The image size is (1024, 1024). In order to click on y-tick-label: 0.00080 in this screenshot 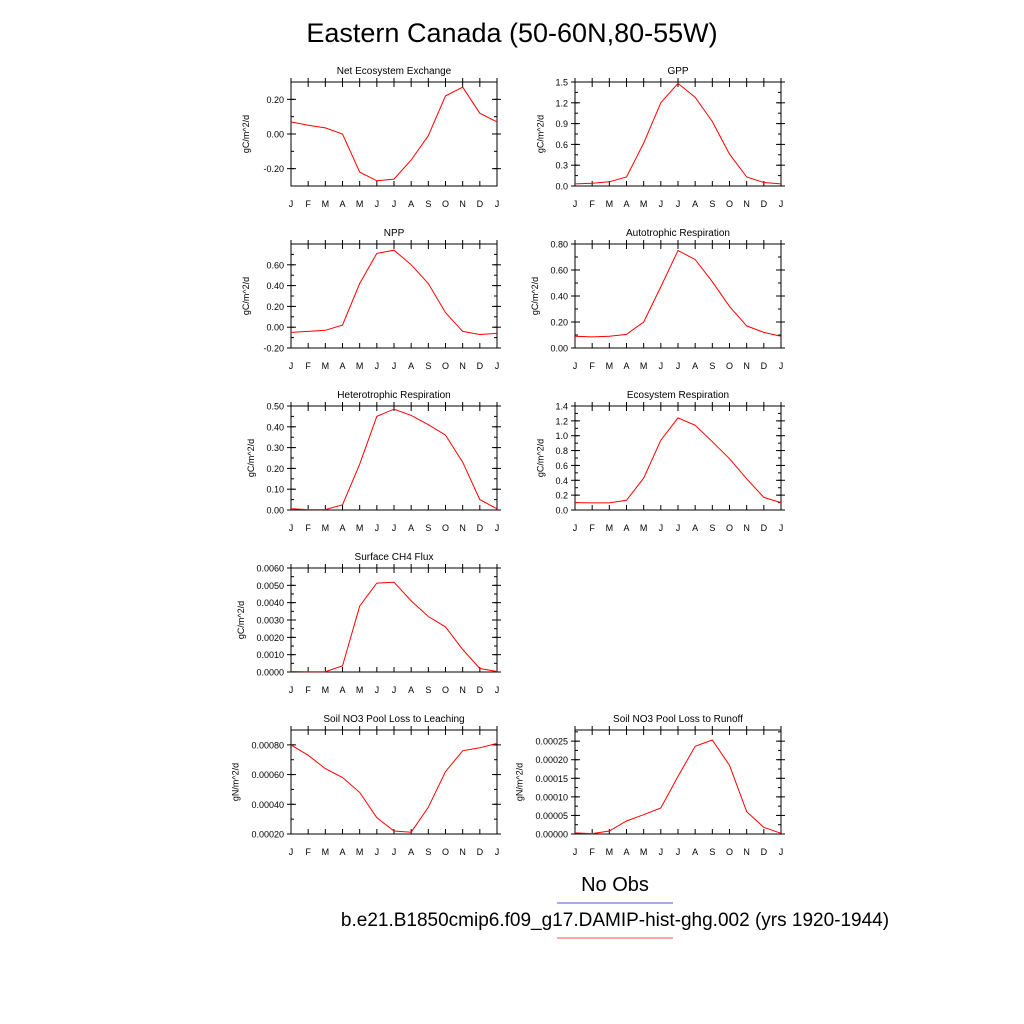, I will do `click(267, 745)`.